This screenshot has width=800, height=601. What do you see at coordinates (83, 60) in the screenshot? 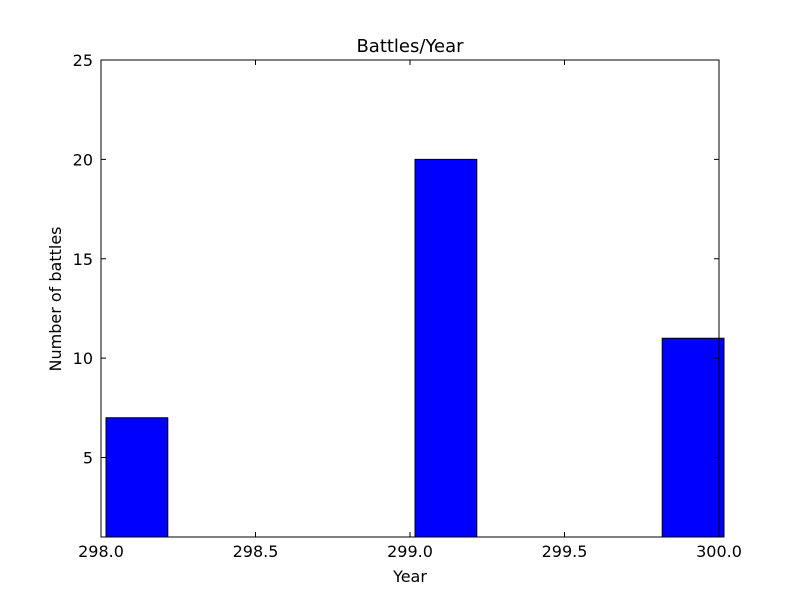
I see `y-tick-label: 25` at bounding box center [83, 60].